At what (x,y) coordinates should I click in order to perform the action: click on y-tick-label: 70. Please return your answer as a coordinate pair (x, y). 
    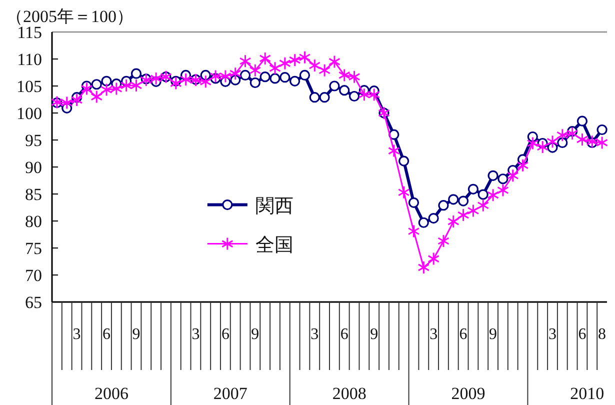
    Looking at the image, I should click on (33, 275).